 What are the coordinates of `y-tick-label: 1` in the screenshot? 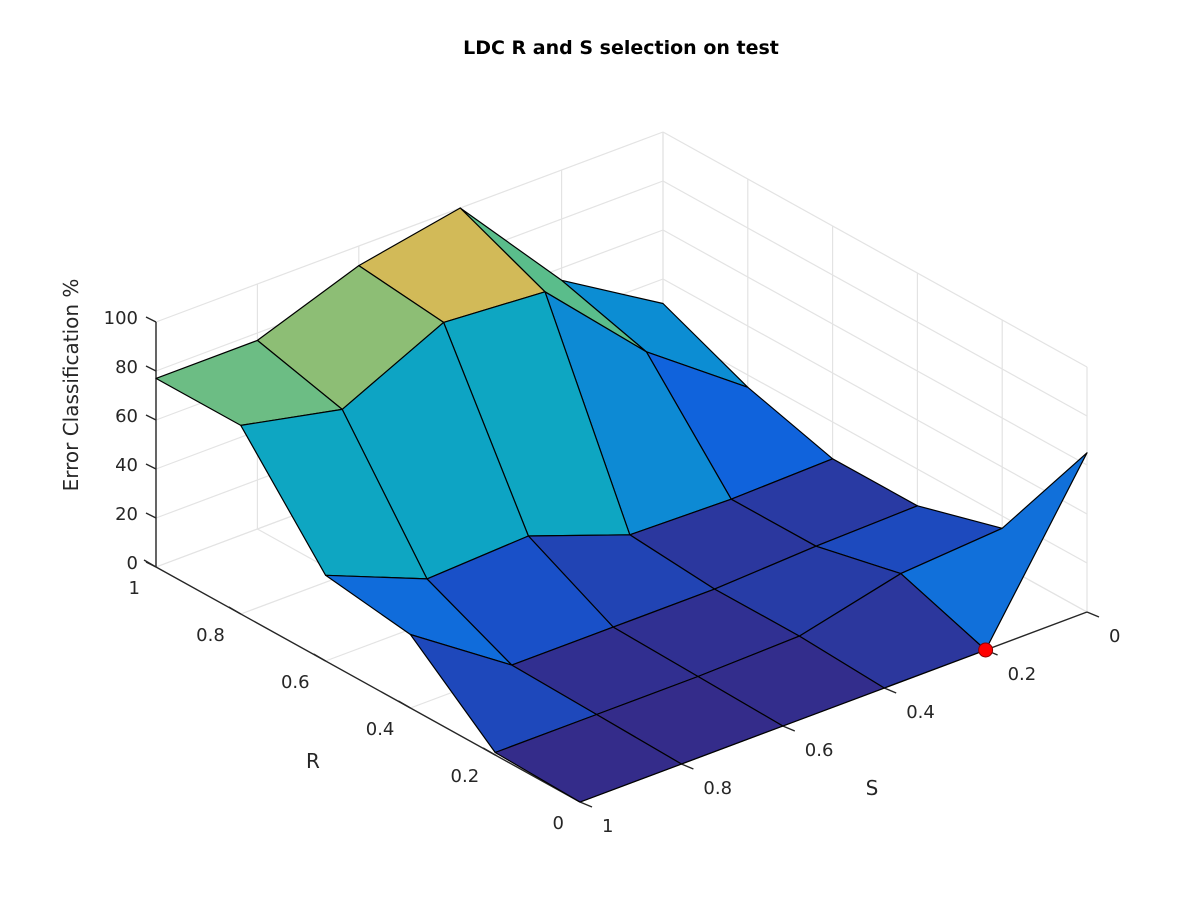 It's located at (134, 588).